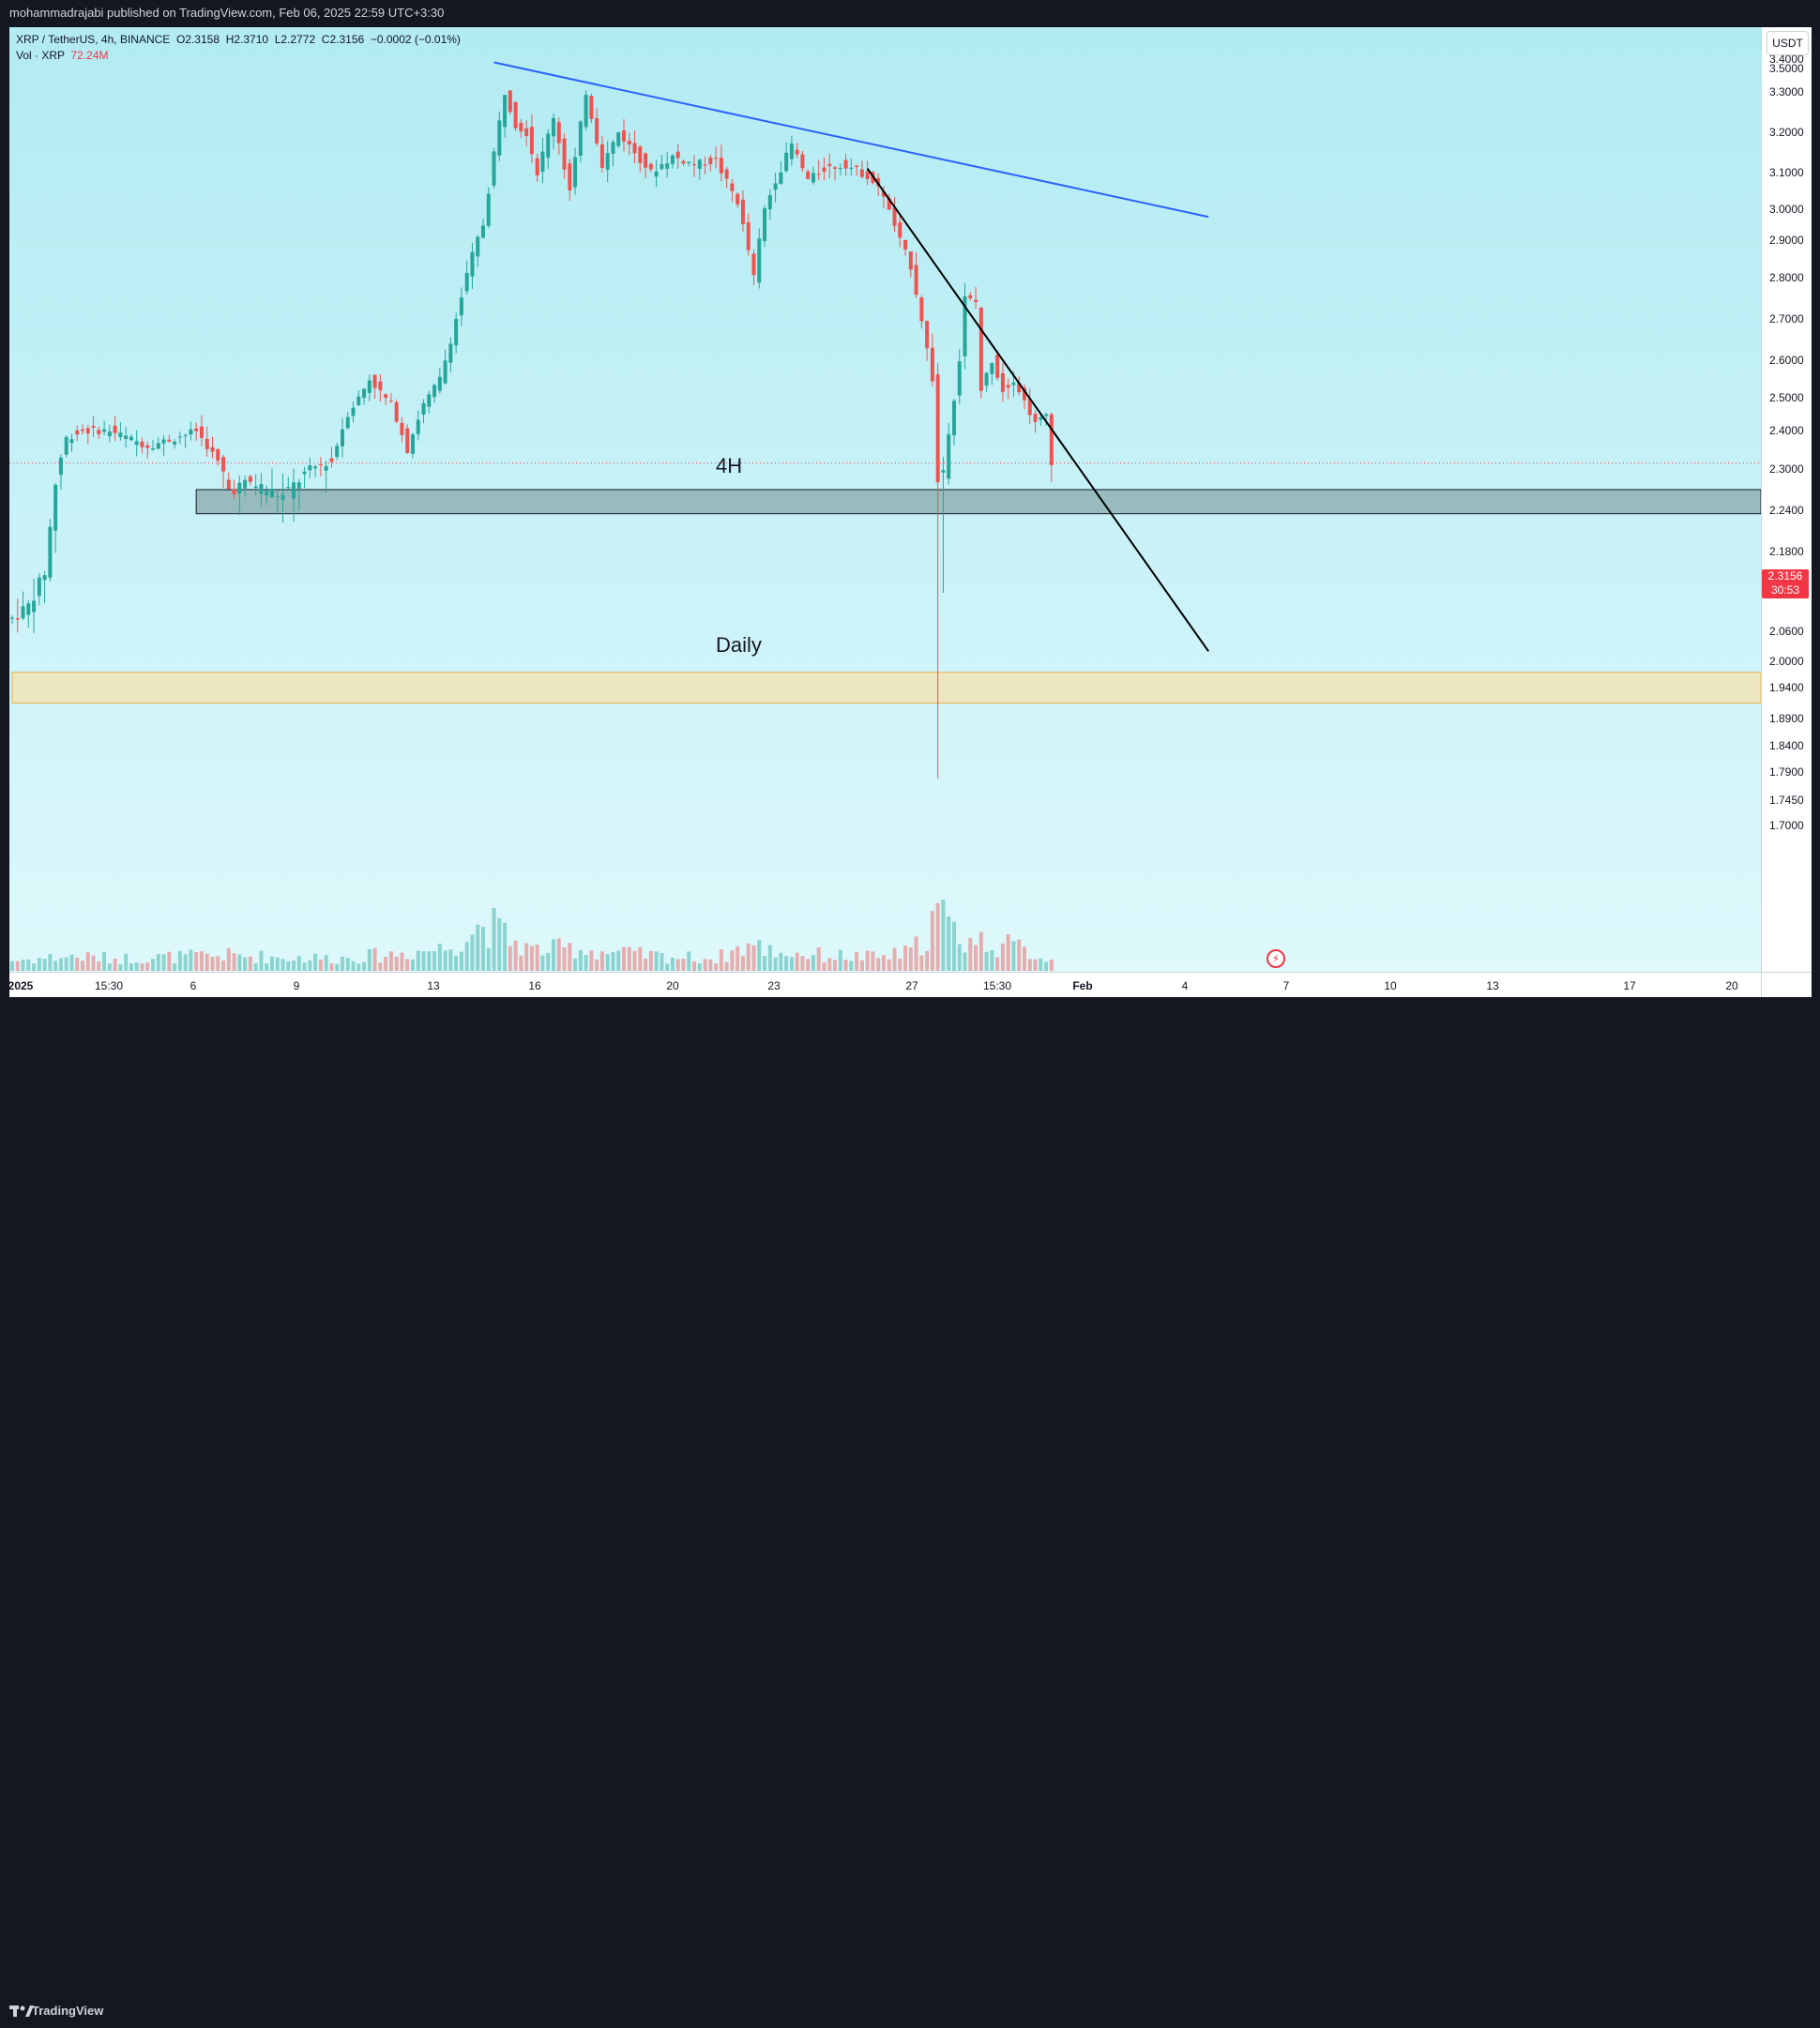  What do you see at coordinates (1275, 958) in the screenshot?
I see `lightning-icon: ⚡` at bounding box center [1275, 958].